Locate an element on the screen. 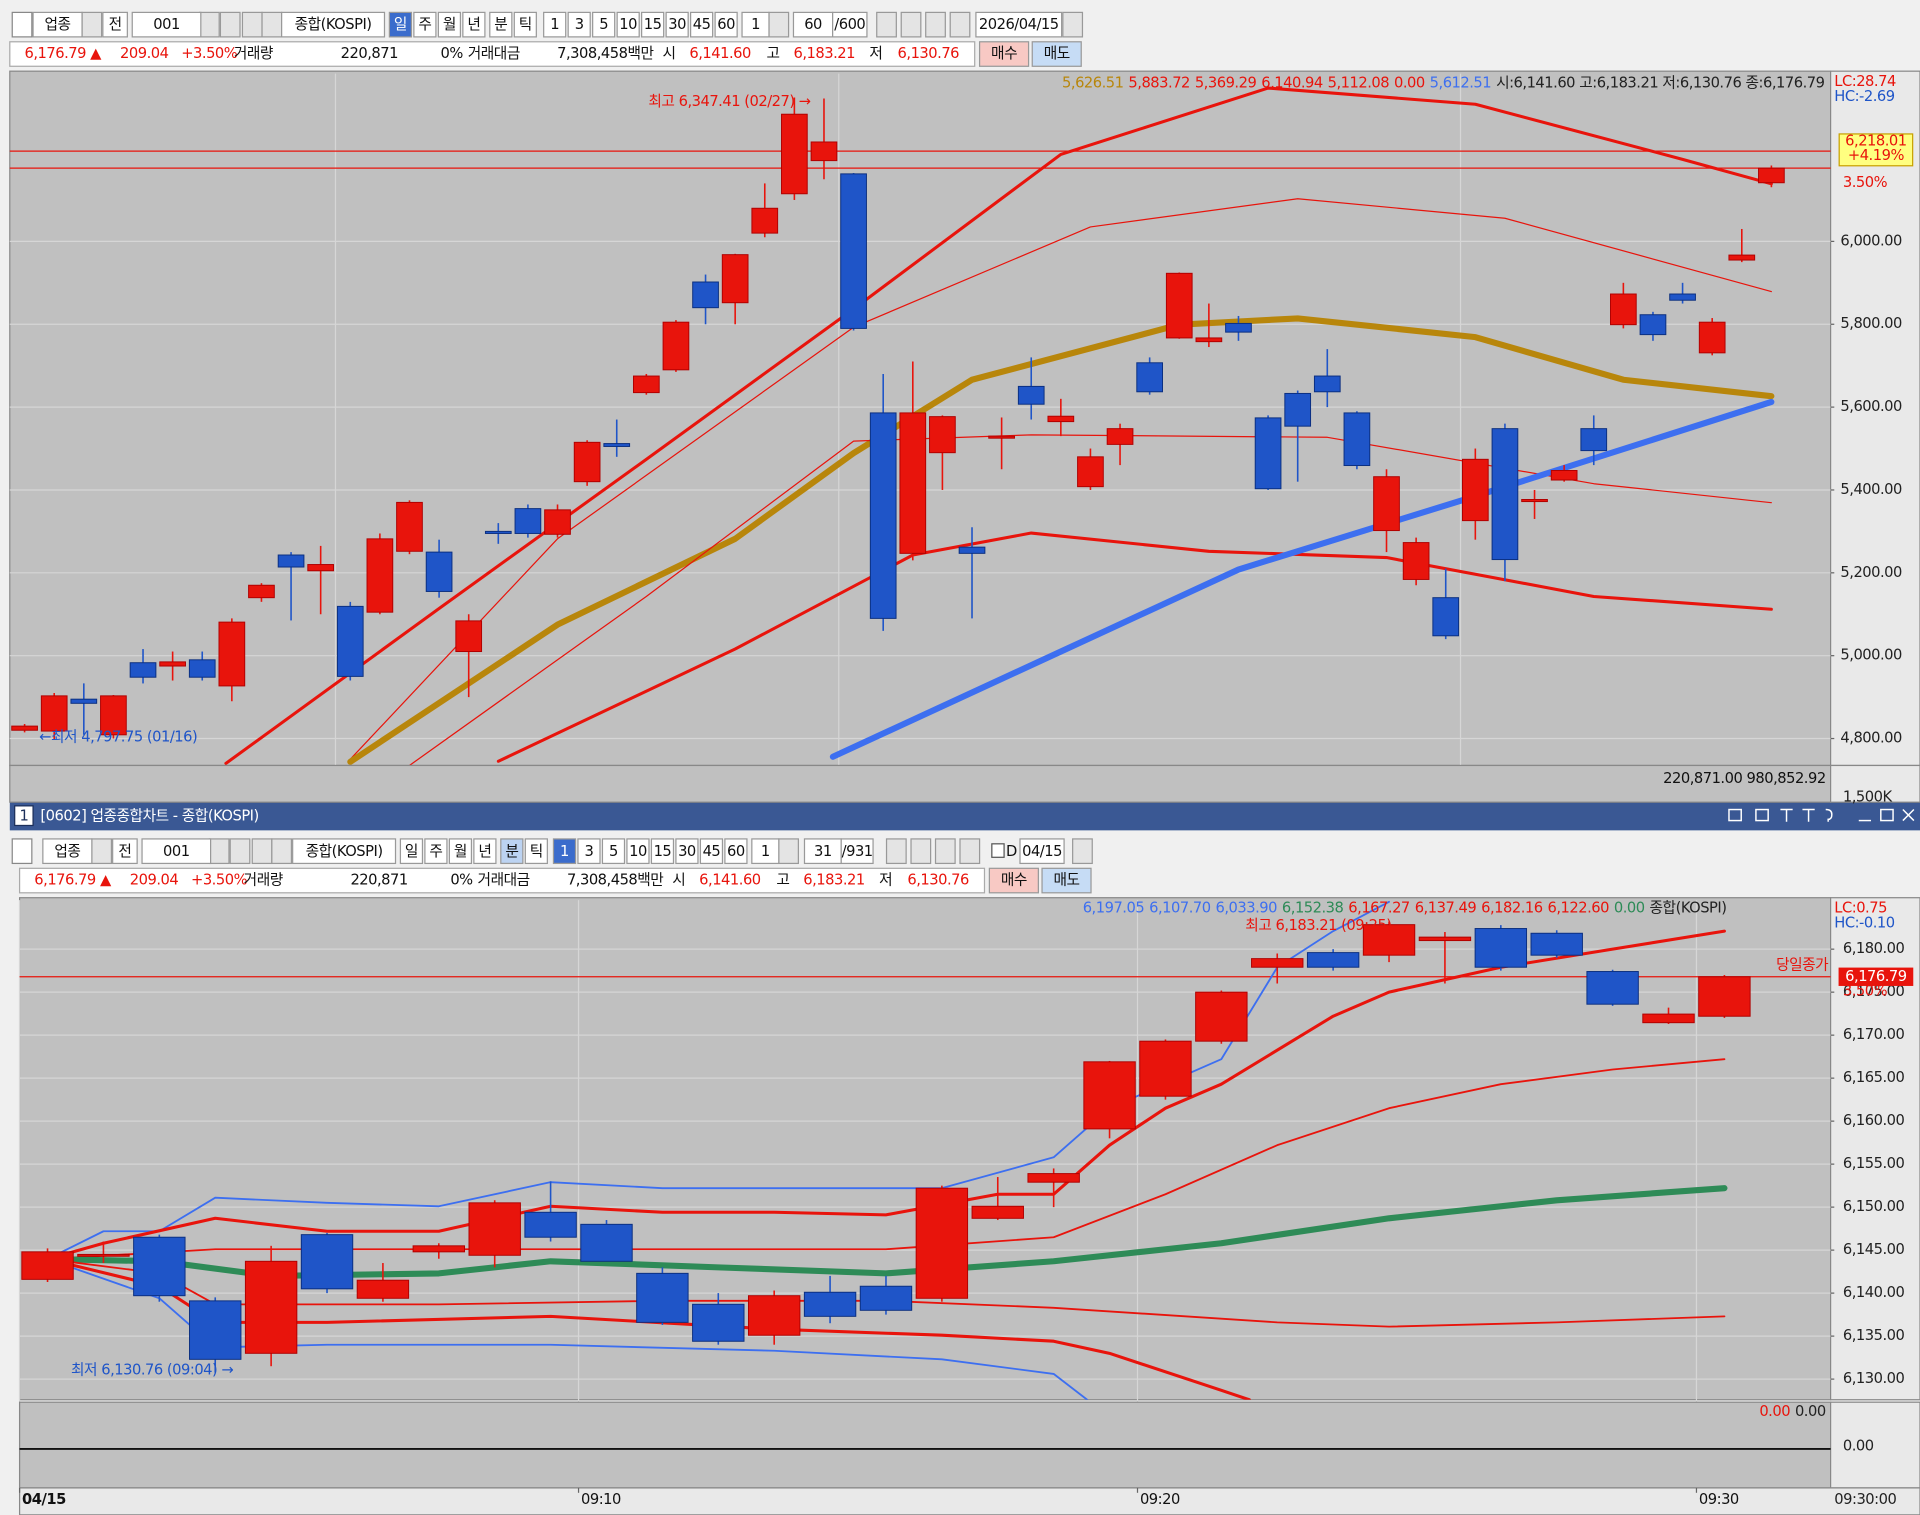  toolbar-label: 전 is located at coordinates (116, 24).